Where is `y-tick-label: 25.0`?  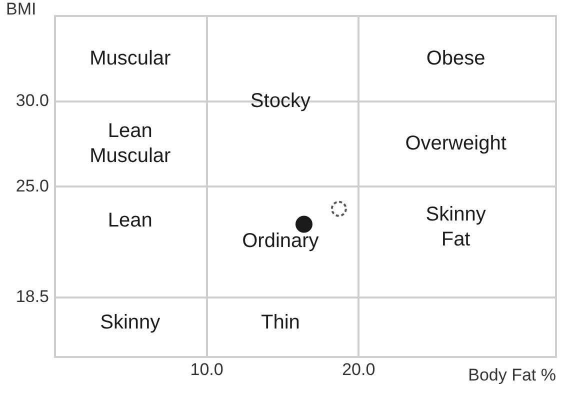
y-tick-label: 25.0 is located at coordinates (32, 186).